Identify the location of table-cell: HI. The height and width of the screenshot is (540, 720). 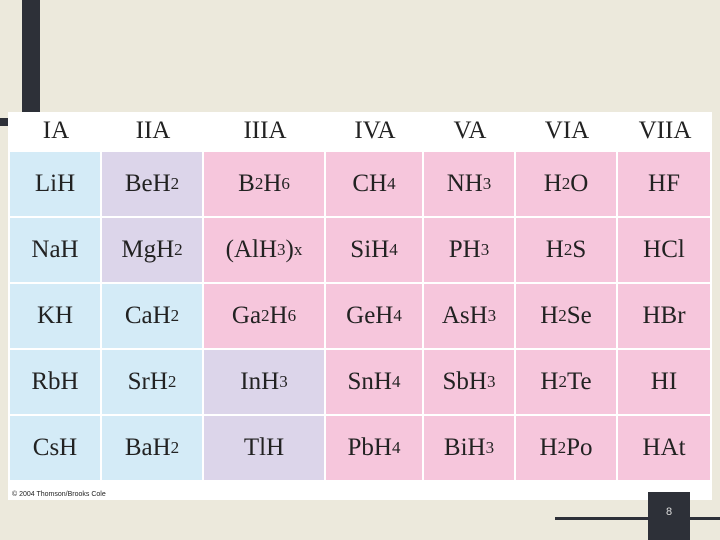
(664, 382).